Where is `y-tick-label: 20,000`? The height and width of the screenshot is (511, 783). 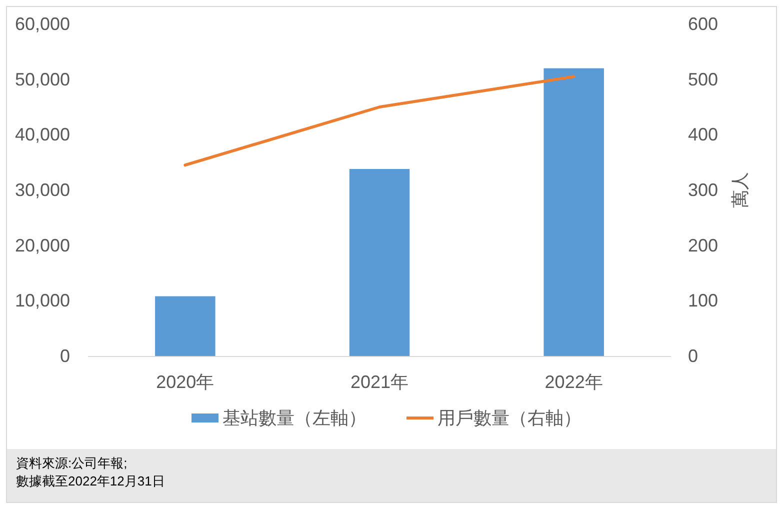
y-tick-label: 20,000 is located at coordinates (42, 245).